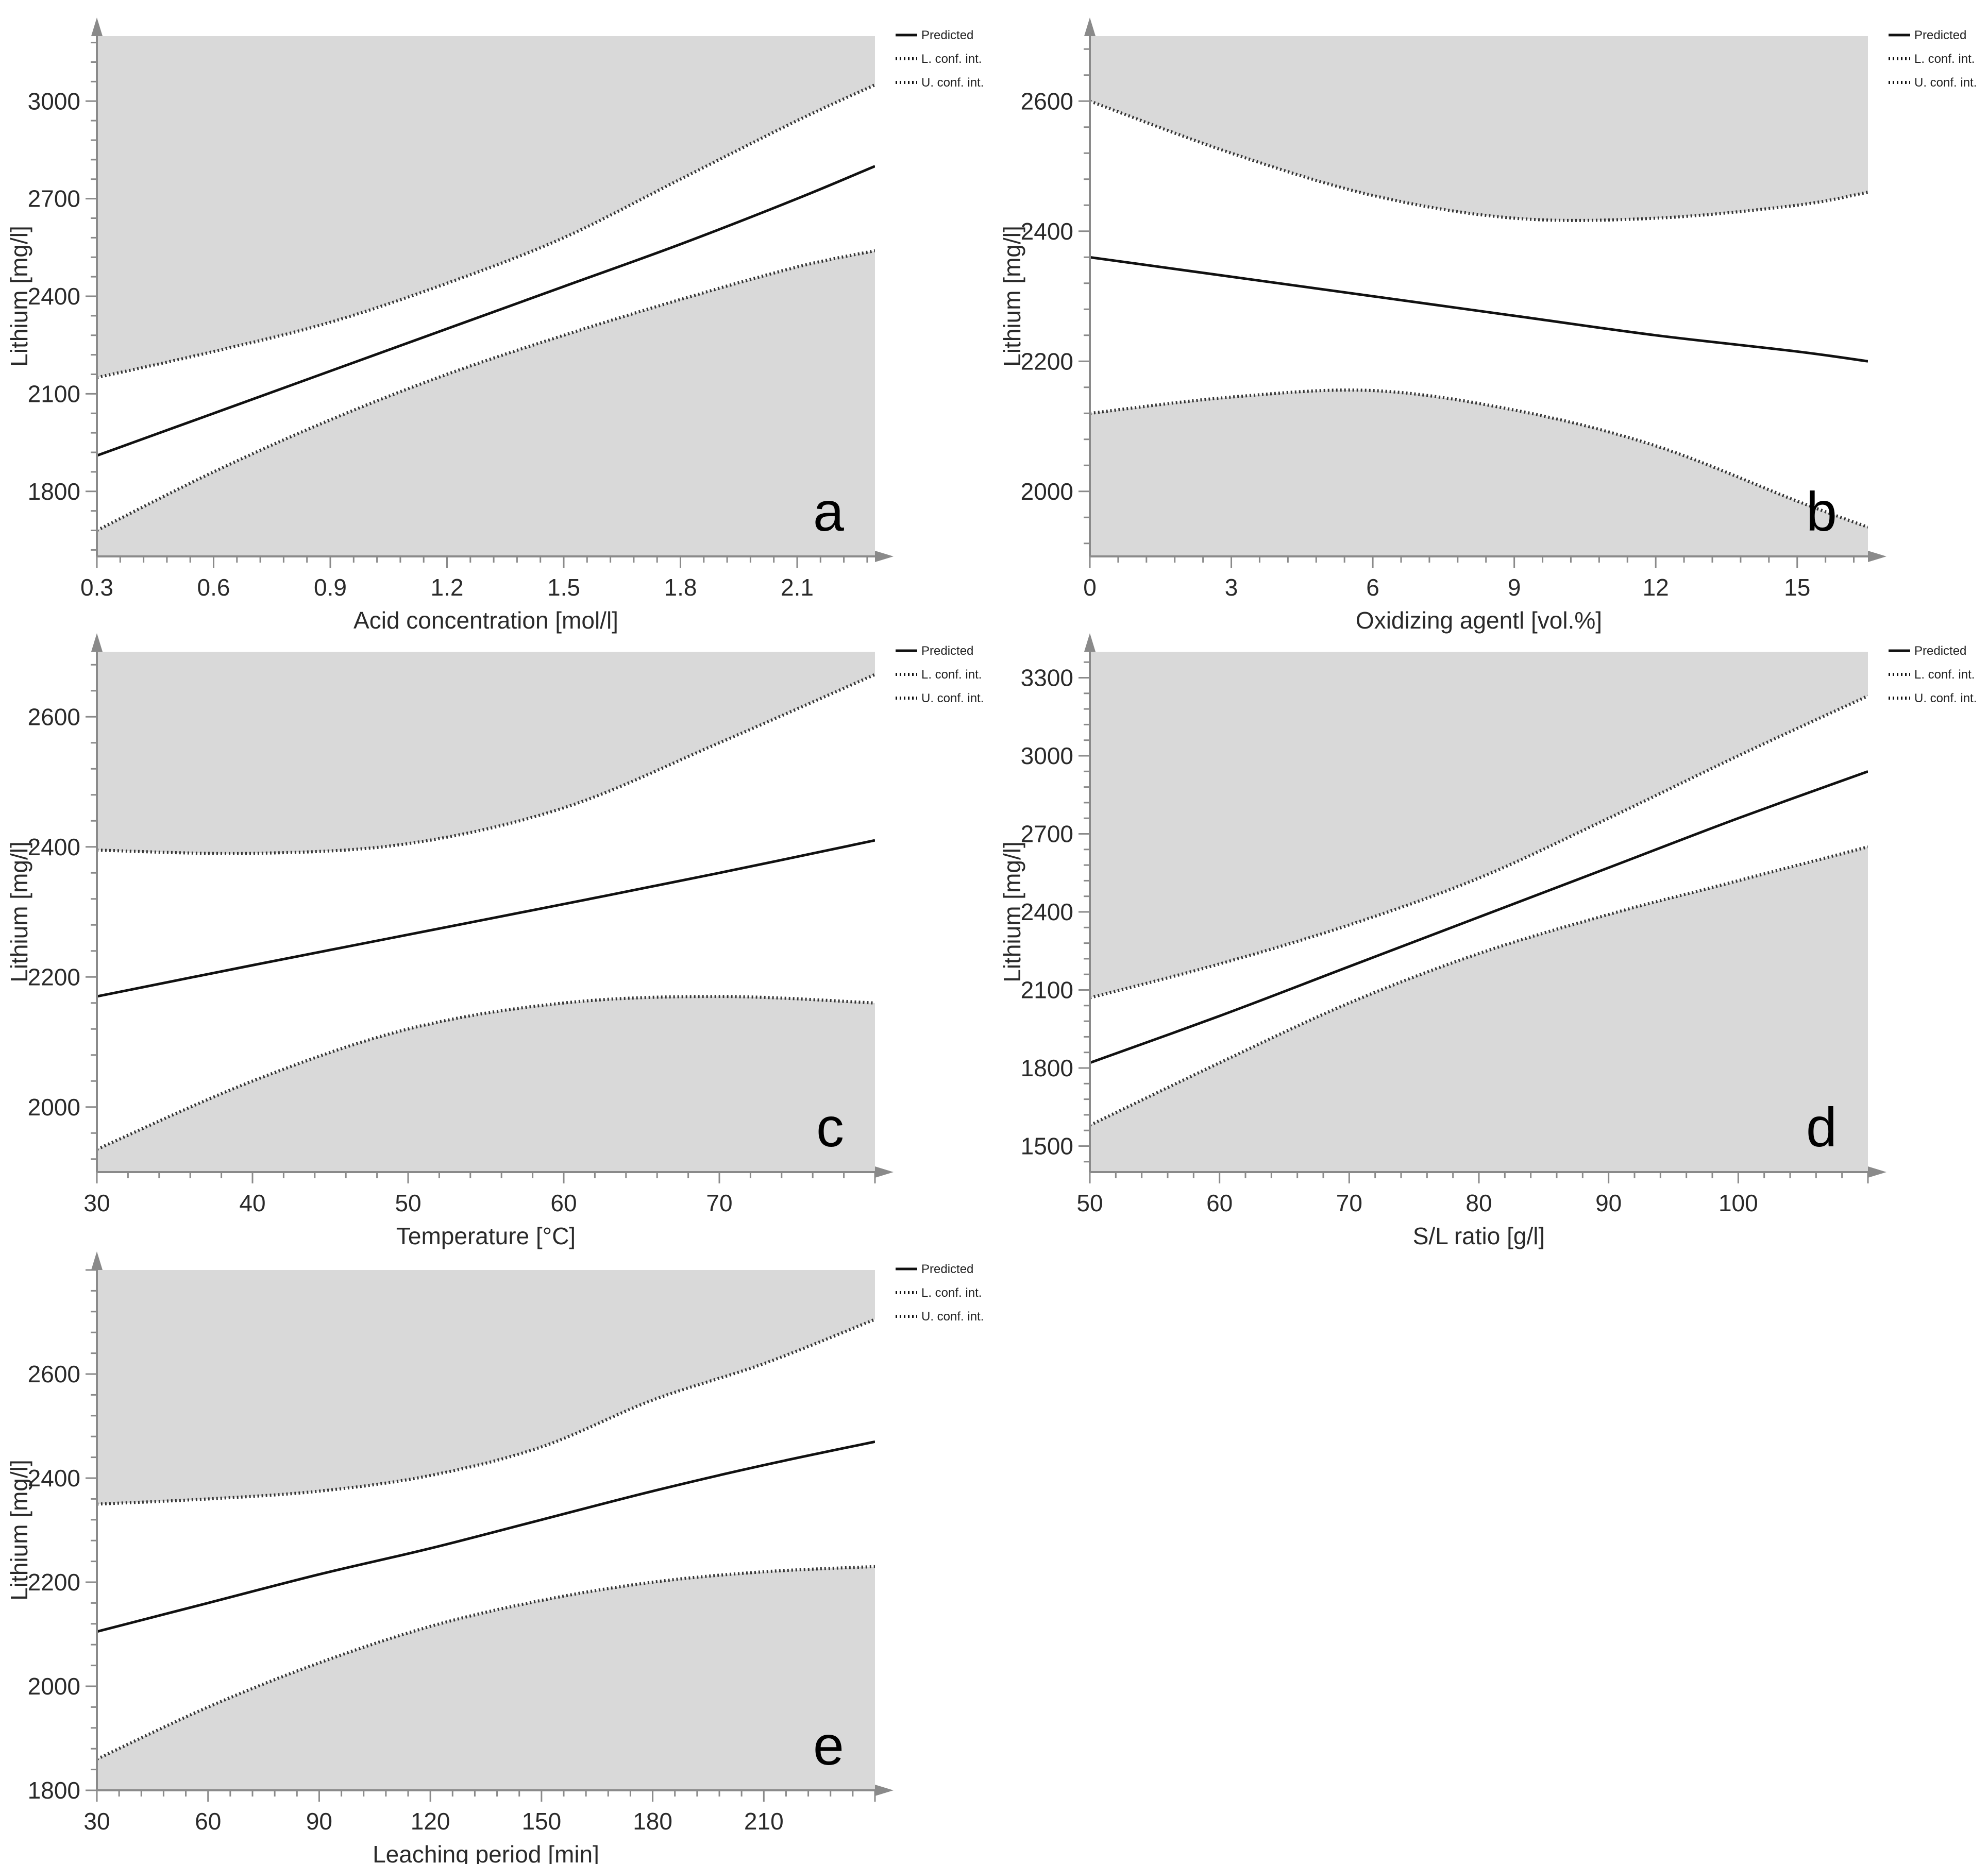 Image resolution: width=1988 pixels, height=1864 pixels. I want to click on x-tick-label: 3, so click(1231, 587).